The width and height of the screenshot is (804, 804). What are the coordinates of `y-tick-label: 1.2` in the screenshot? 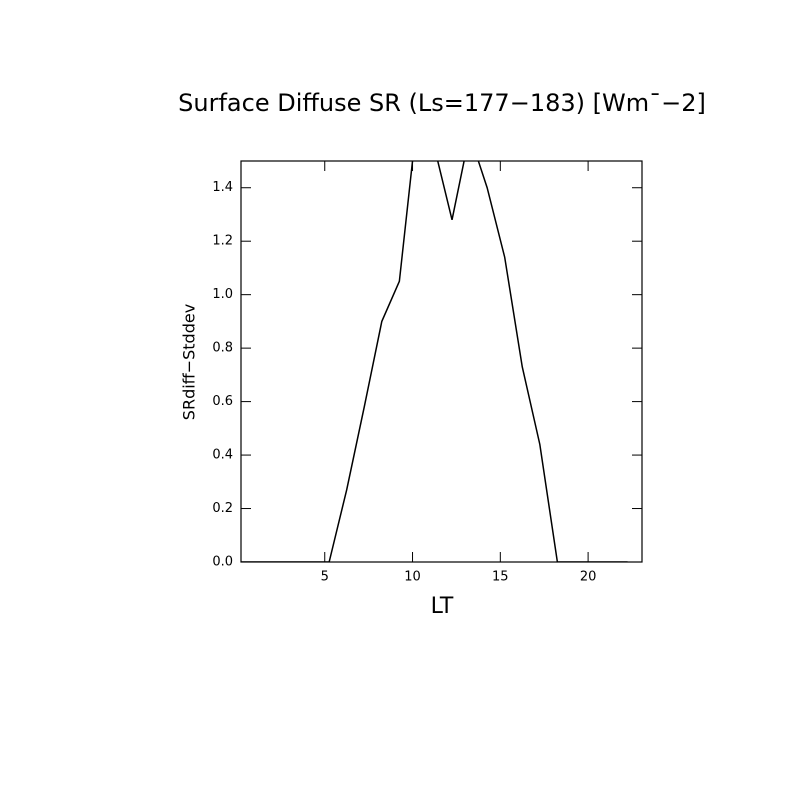 It's located at (222, 241).